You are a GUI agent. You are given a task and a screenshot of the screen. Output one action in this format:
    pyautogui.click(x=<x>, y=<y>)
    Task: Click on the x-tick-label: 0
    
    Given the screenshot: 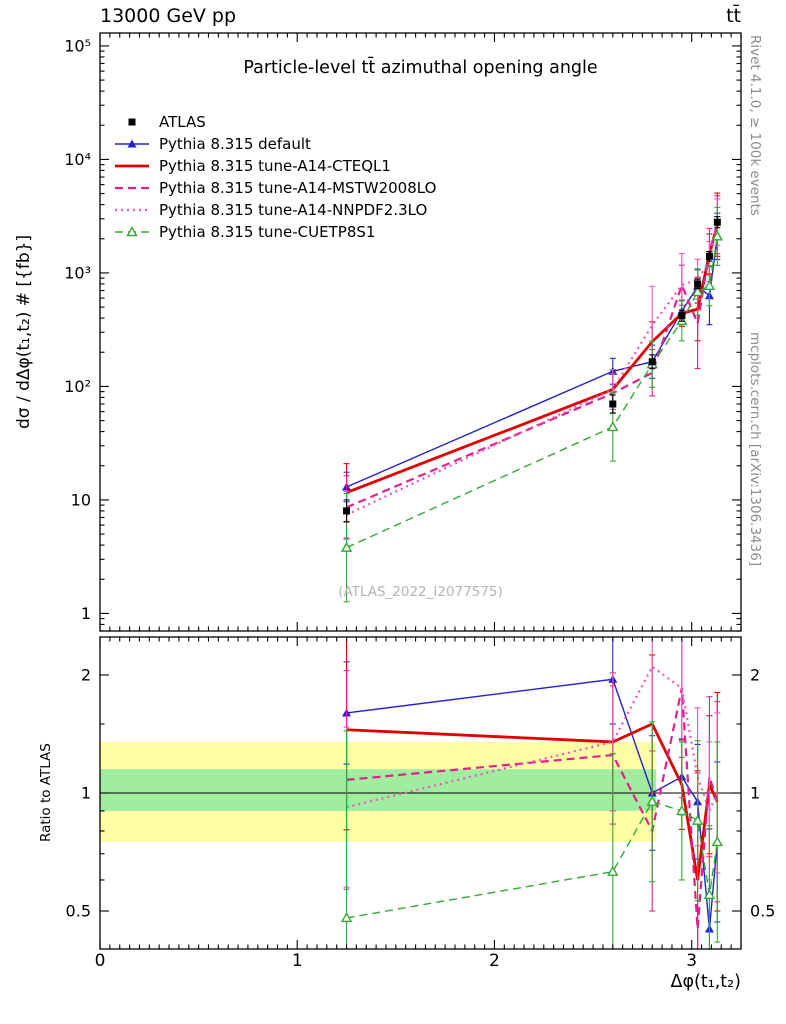 What is the action you would take?
    pyautogui.click(x=100, y=961)
    